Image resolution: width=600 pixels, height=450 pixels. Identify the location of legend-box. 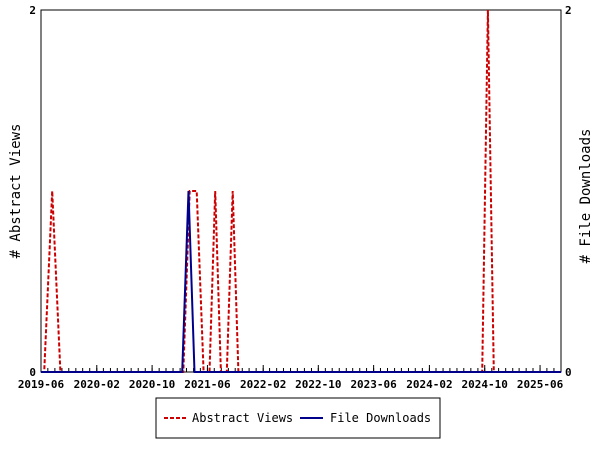
(298, 418).